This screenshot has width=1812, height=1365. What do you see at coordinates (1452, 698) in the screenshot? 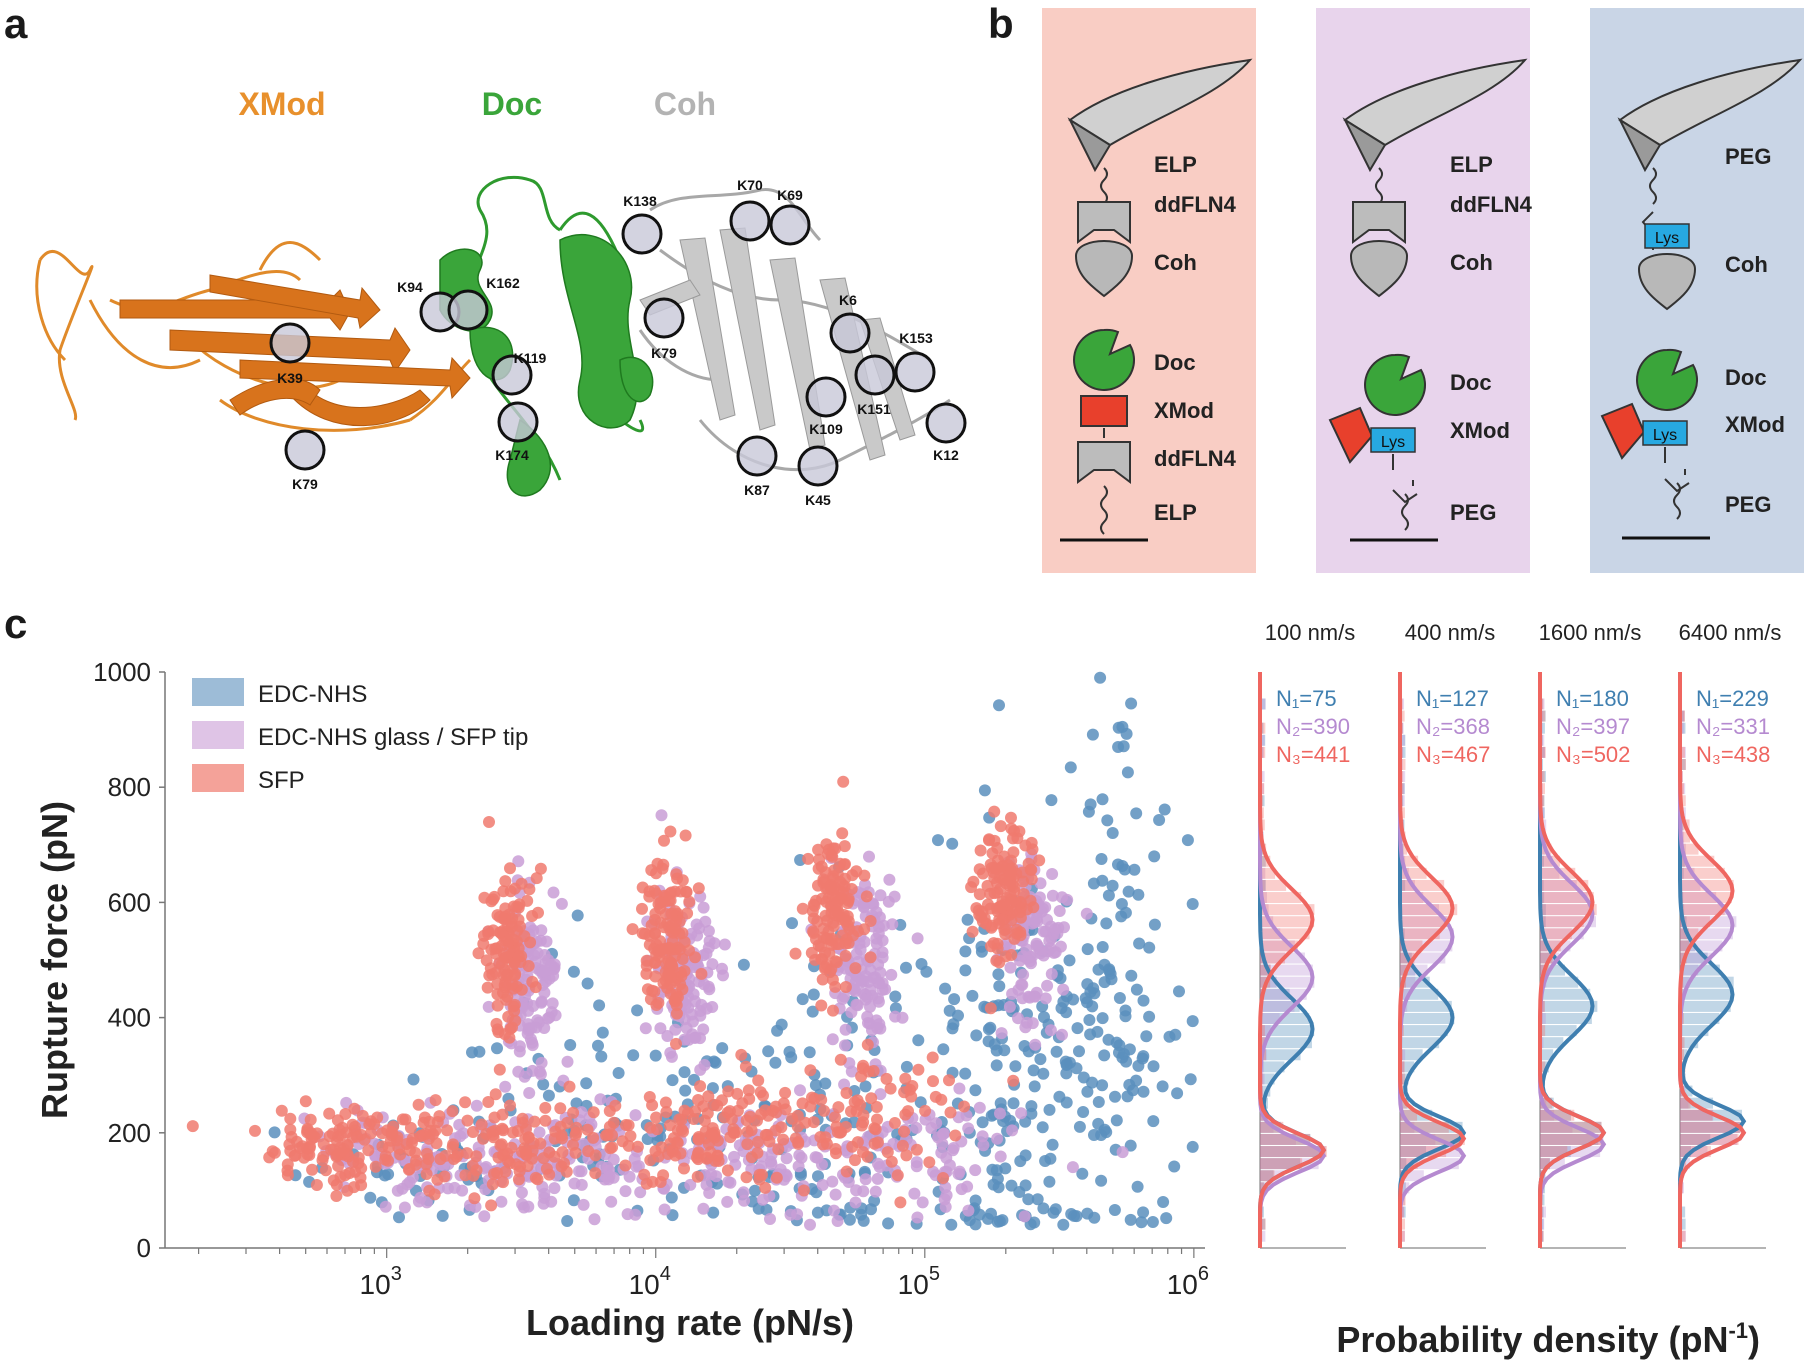
I see `n-count-label: N₁=127` at bounding box center [1452, 698].